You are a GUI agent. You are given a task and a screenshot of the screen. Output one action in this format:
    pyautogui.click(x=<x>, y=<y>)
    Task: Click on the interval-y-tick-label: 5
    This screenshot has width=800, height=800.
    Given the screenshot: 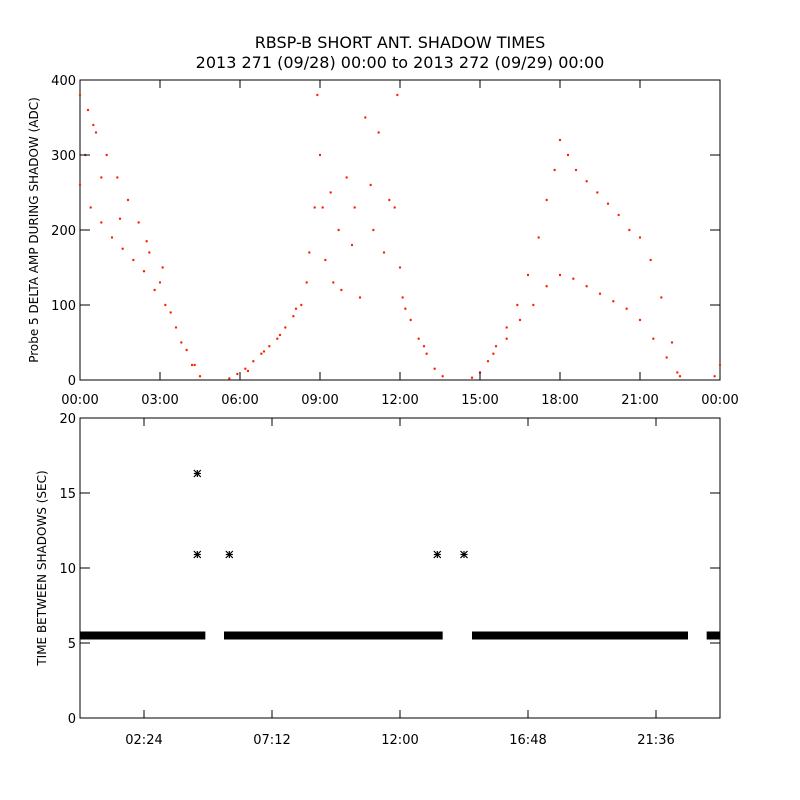 What is the action you would take?
    pyautogui.click(x=72, y=644)
    